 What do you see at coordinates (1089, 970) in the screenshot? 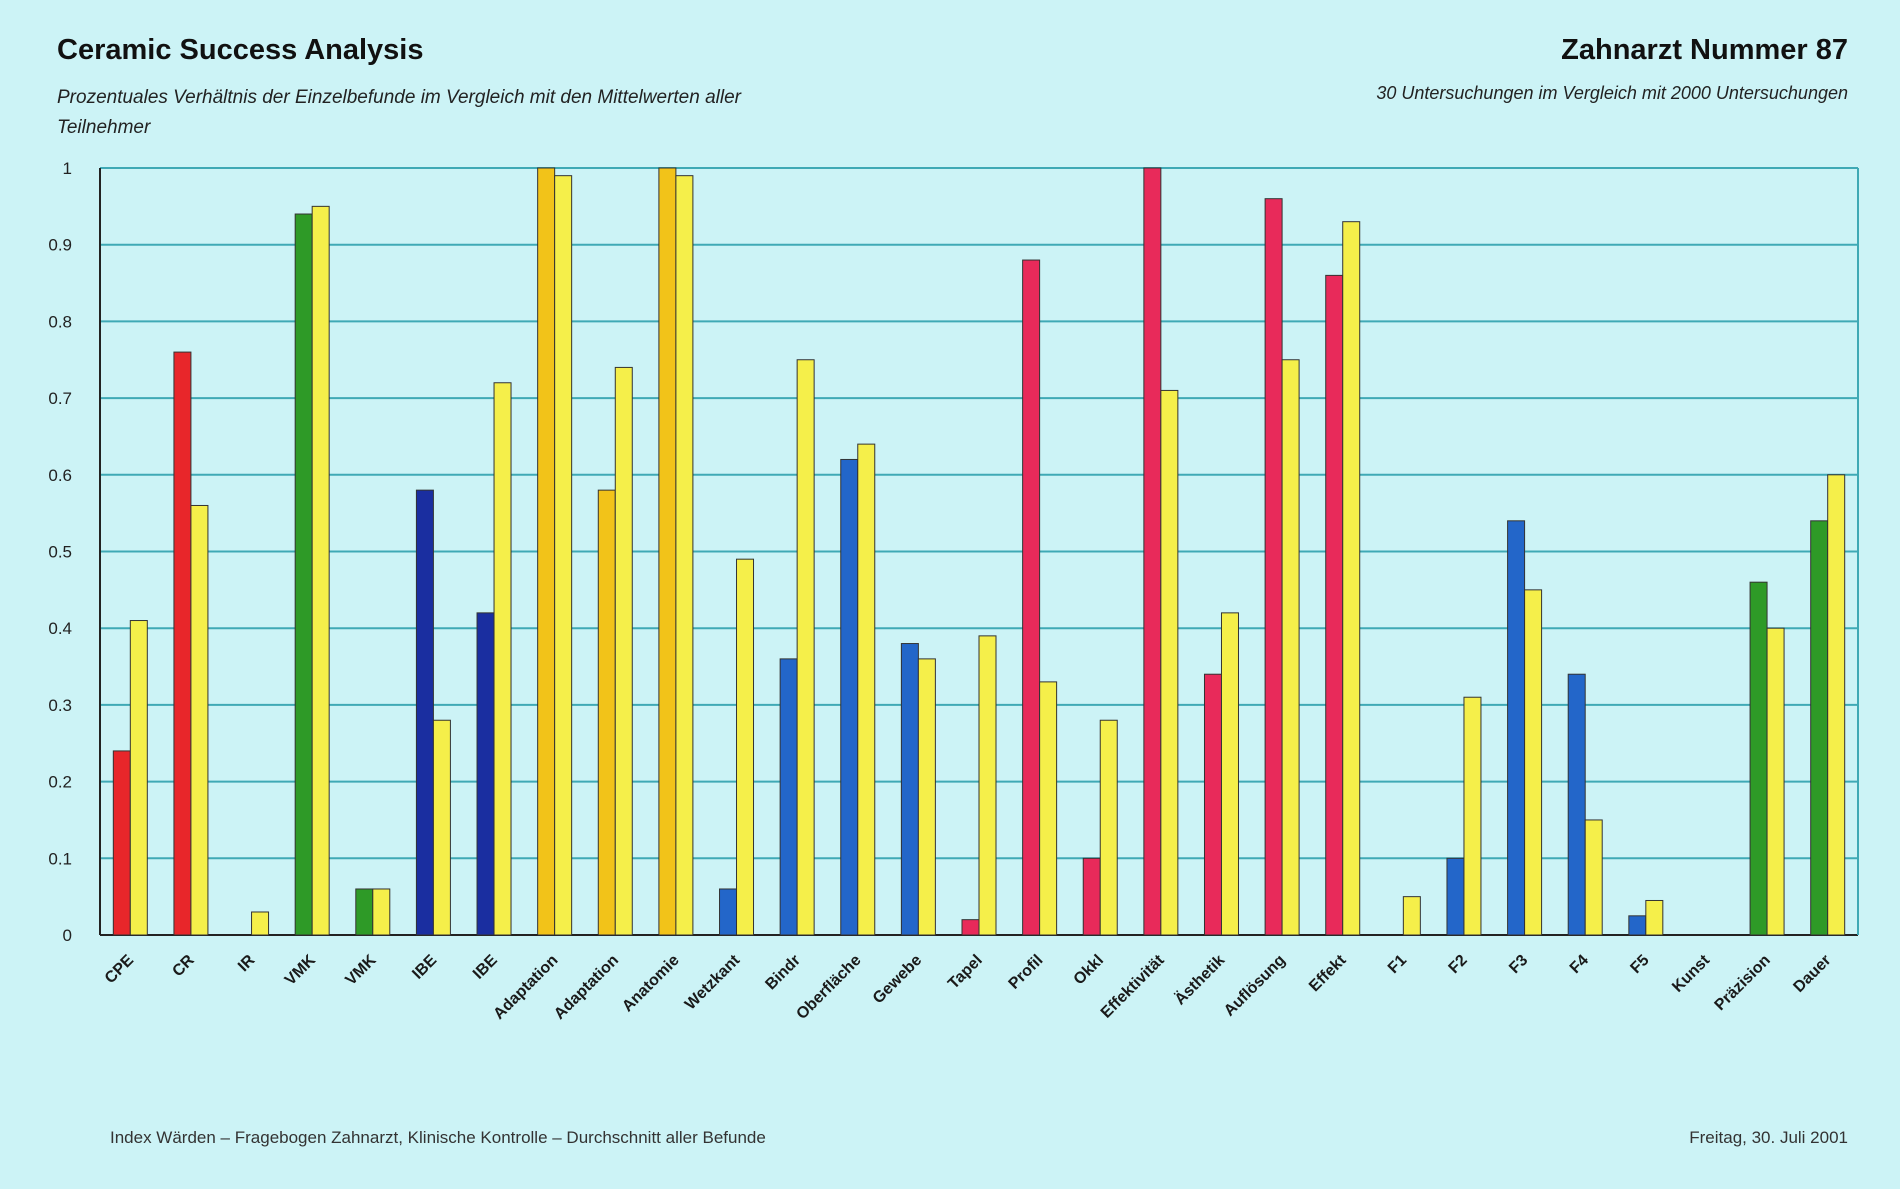
I see `x-category-label: Okkl` at bounding box center [1089, 970].